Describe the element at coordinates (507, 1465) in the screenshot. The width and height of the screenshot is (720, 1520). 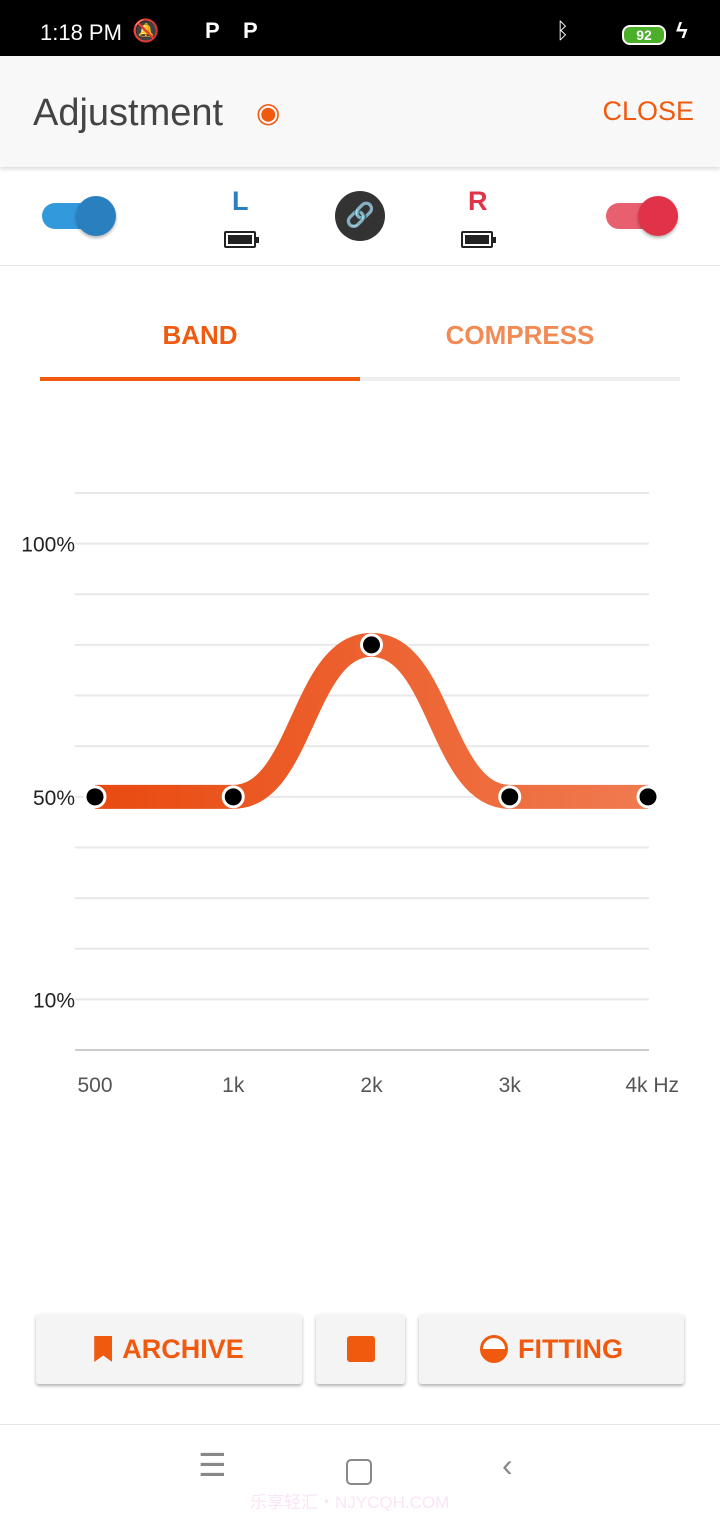
I see `back-icon: ‹` at that location.